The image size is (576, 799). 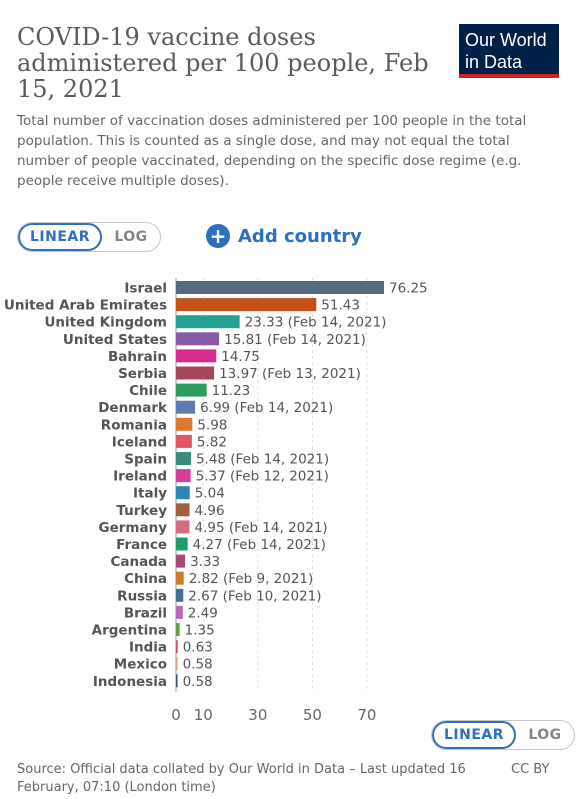 I want to click on value-label: 14.75, so click(x=240, y=357).